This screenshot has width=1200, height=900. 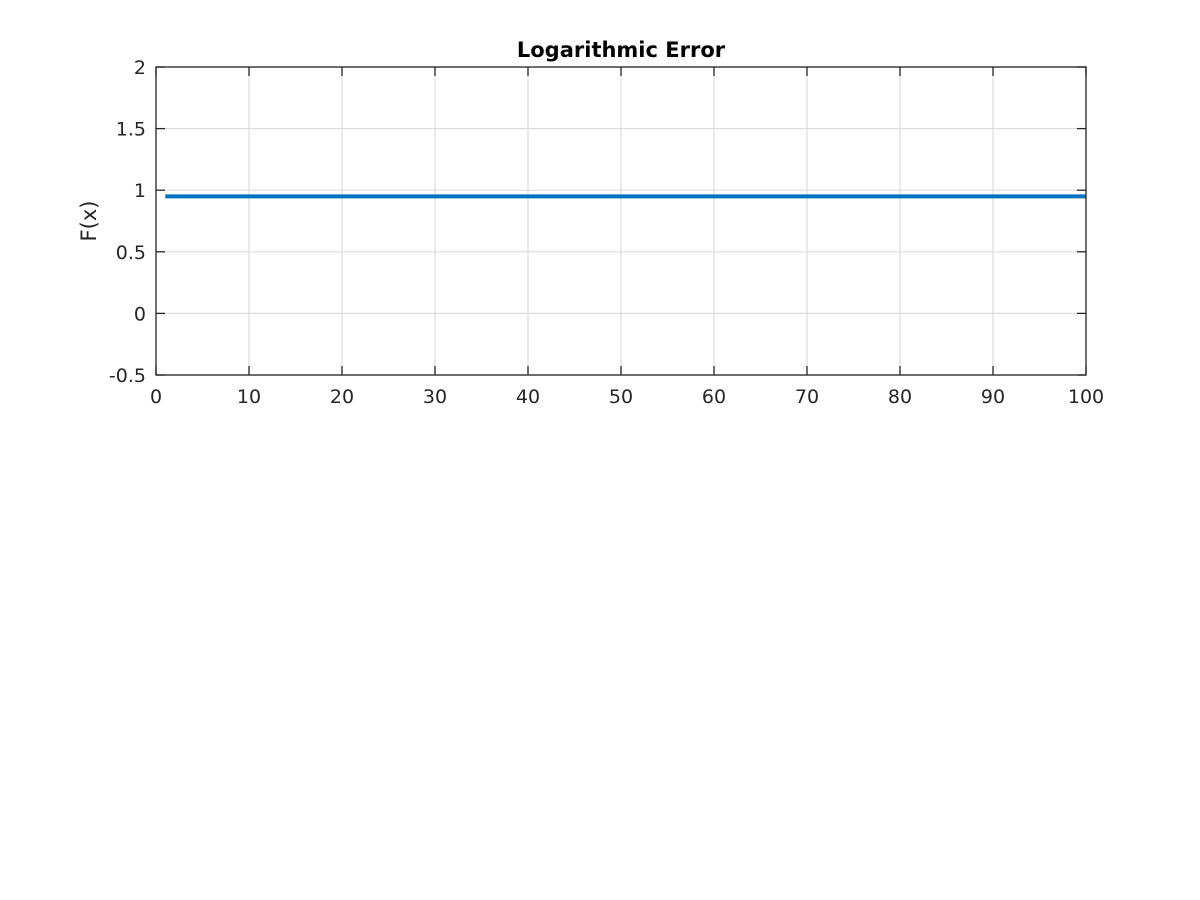 I want to click on y-tick-label: 1, so click(x=140, y=191).